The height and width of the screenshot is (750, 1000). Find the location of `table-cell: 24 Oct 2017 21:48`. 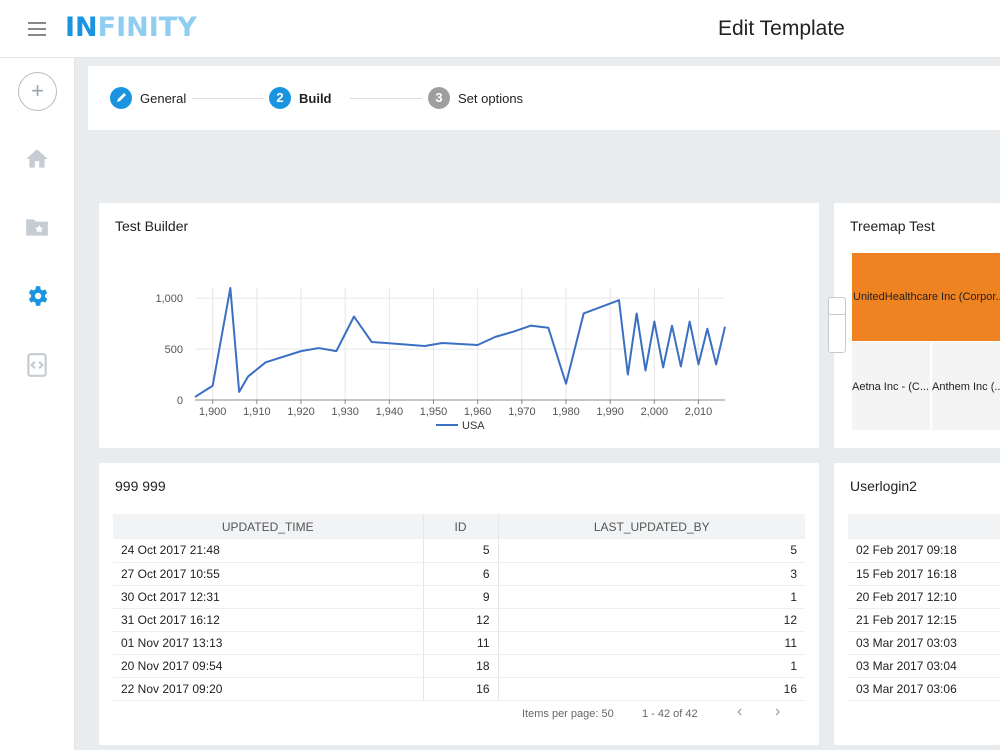

table-cell: 24 Oct 2017 21:48 is located at coordinates (268, 551).